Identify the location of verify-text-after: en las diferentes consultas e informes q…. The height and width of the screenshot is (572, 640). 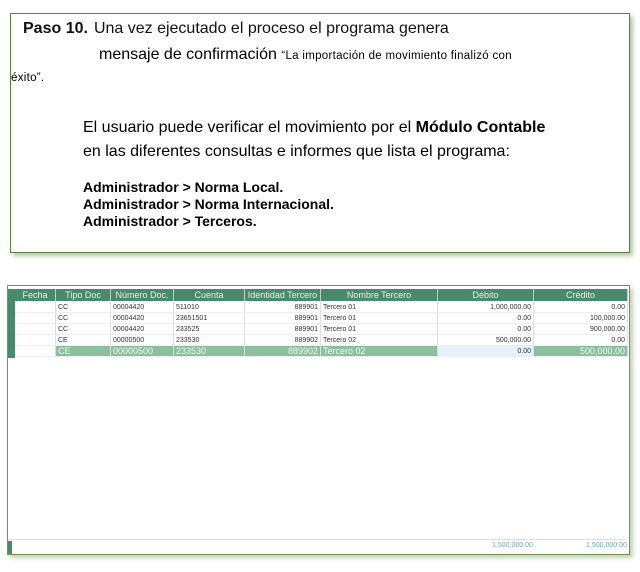
(296, 151).